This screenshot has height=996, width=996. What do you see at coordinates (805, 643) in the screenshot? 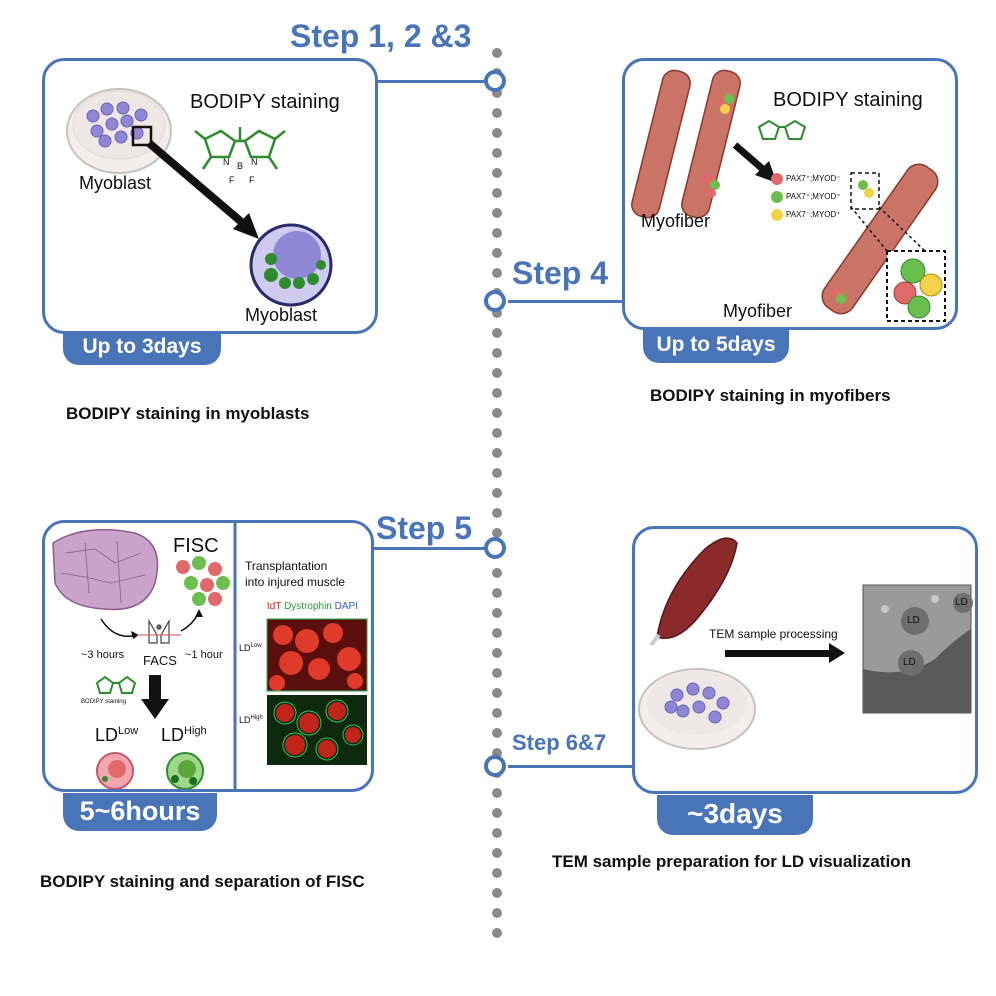
I see `tem-illustration` at bounding box center [805, 643].